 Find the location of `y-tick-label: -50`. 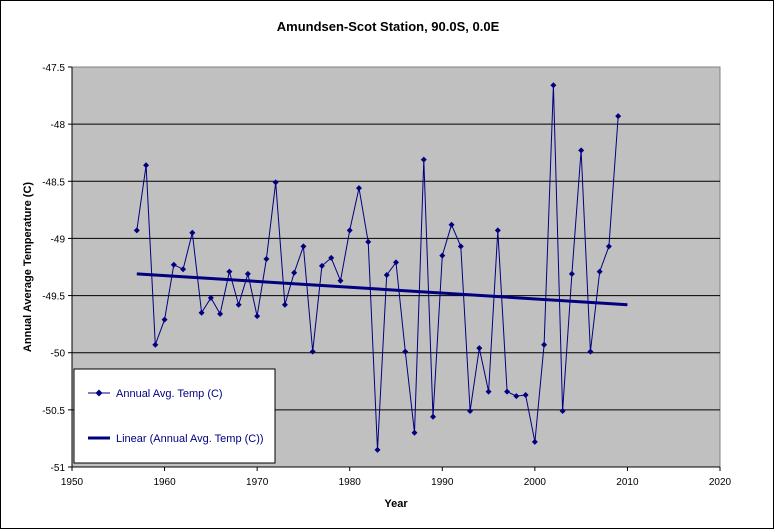

y-tick-label: -50 is located at coordinates (58, 354).